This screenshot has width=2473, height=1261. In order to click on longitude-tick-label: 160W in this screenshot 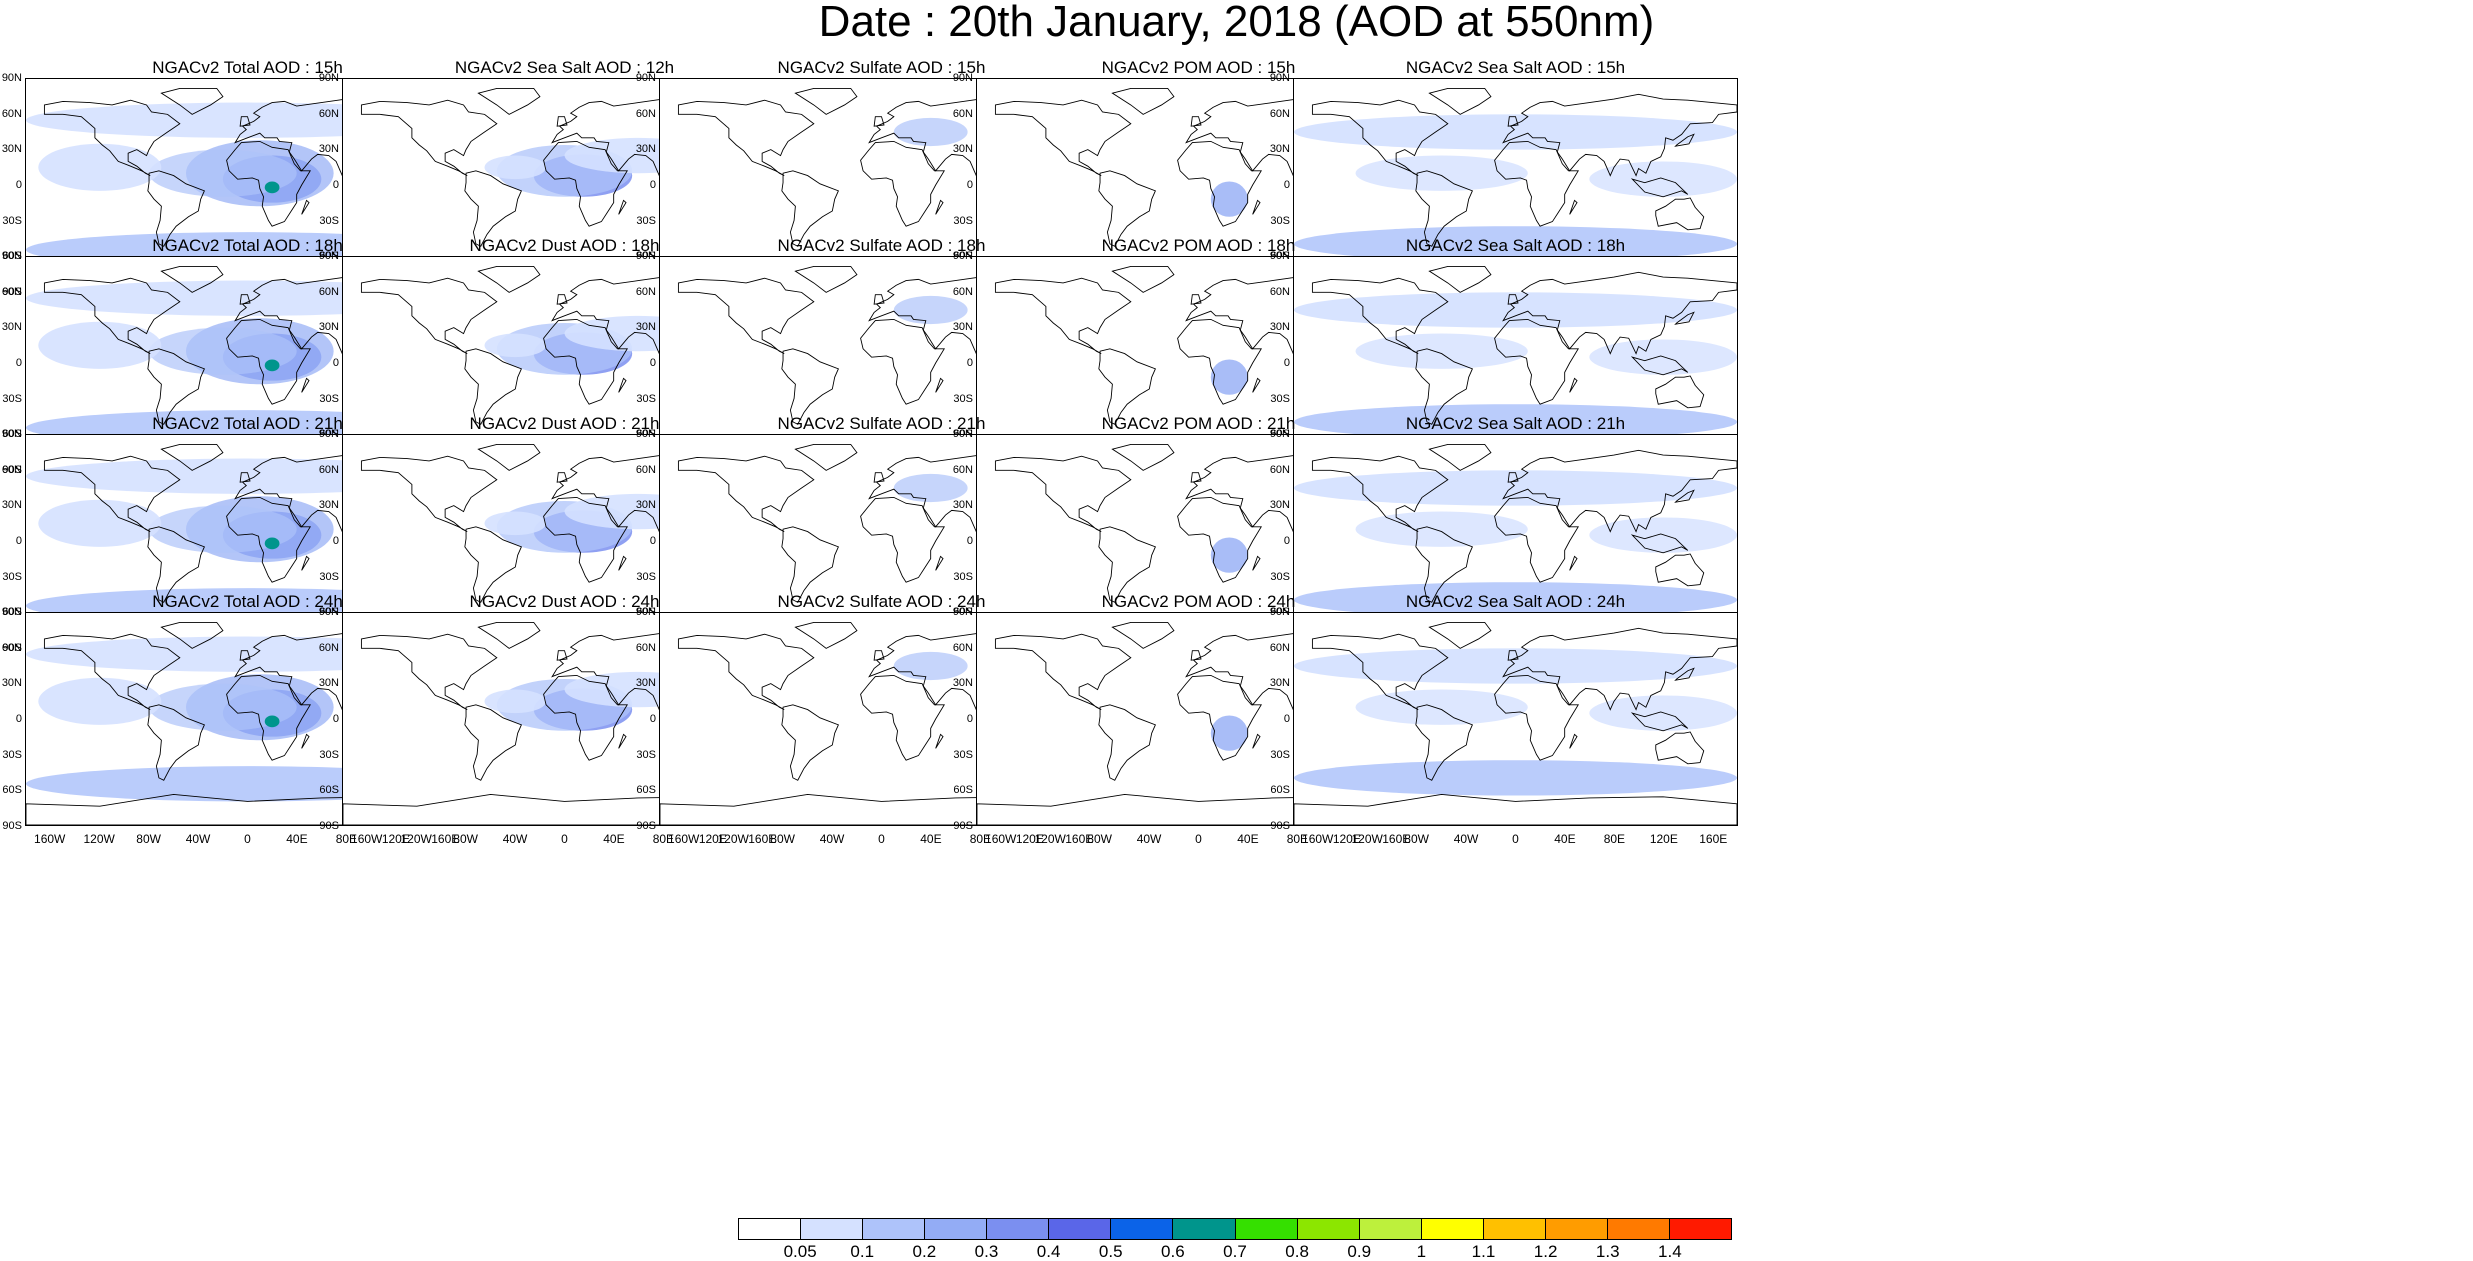, I will do `click(50, 839)`.